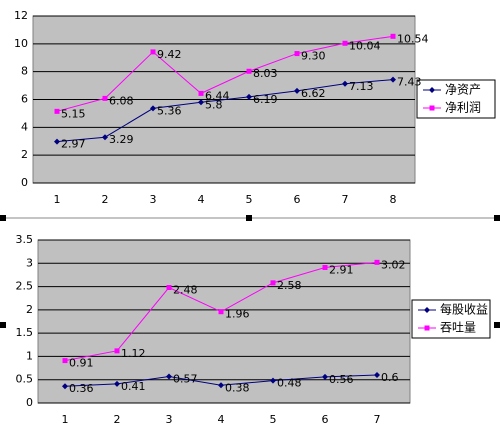 The height and width of the screenshot is (425, 500). What do you see at coordinates (365, 45) in the screenshot?
I see `data-label: 10.04` at bounding box center [365, 45].